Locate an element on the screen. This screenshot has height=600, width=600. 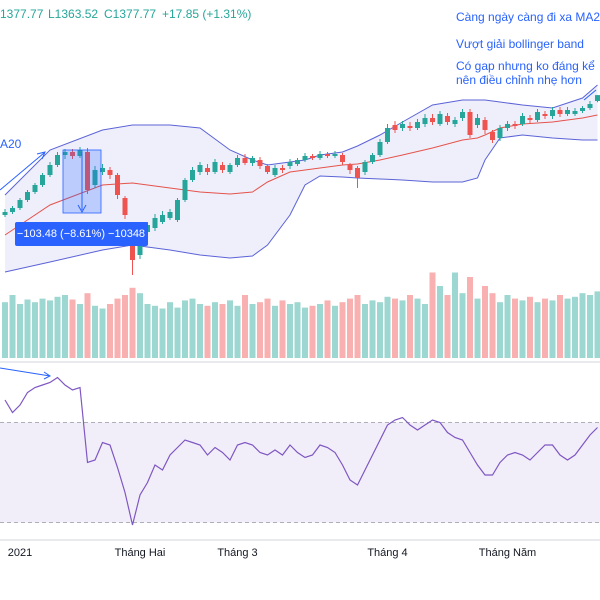
annotation: nên điều chỉnh nhẹ hơn is located at coordinates (519, 80).